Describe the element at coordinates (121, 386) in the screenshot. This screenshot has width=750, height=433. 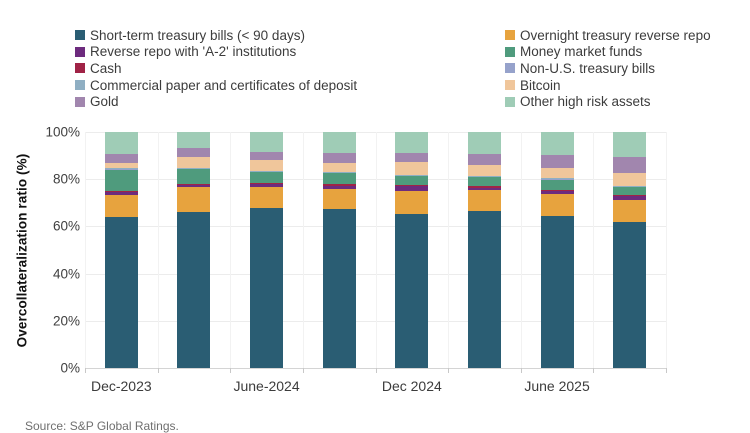
I see `x-axis-label: Dec-2023` at that location.